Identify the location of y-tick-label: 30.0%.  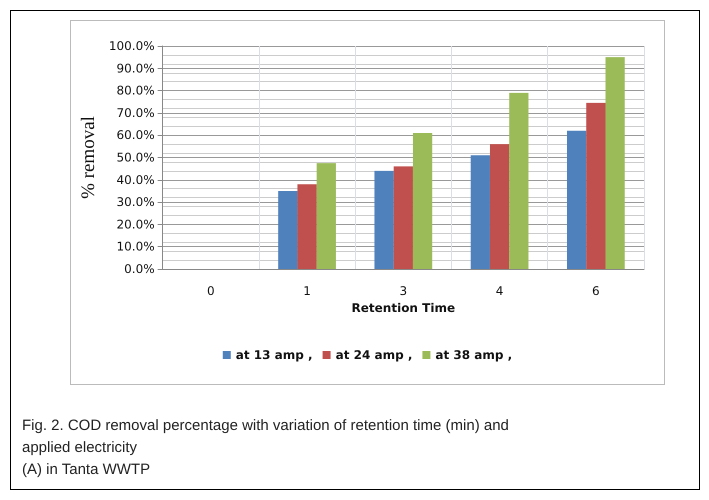
(135, 202).